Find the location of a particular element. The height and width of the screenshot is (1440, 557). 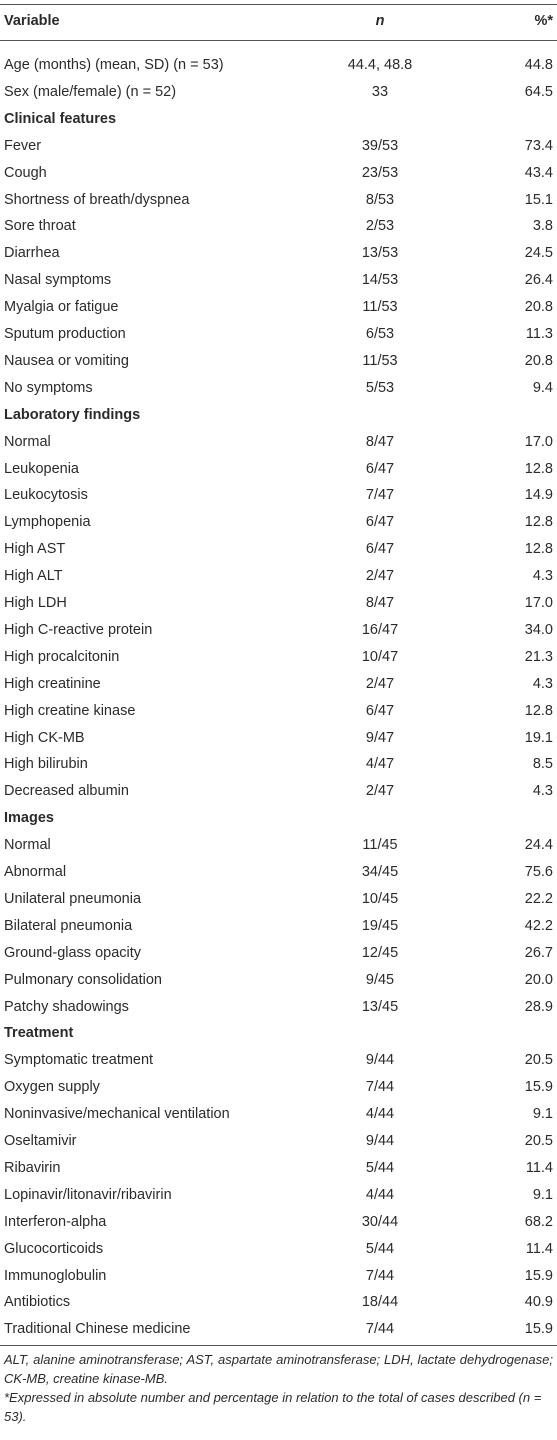

table-cell: 9.4 is located at coordinates (542, 387).